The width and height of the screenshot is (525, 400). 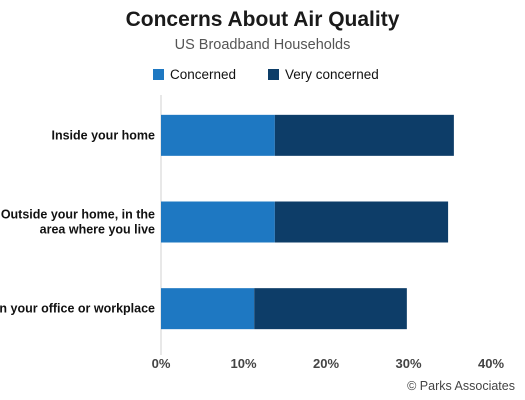 I want to click on chart-subtitle: US Broadband Households, so click(x=262, y=45).